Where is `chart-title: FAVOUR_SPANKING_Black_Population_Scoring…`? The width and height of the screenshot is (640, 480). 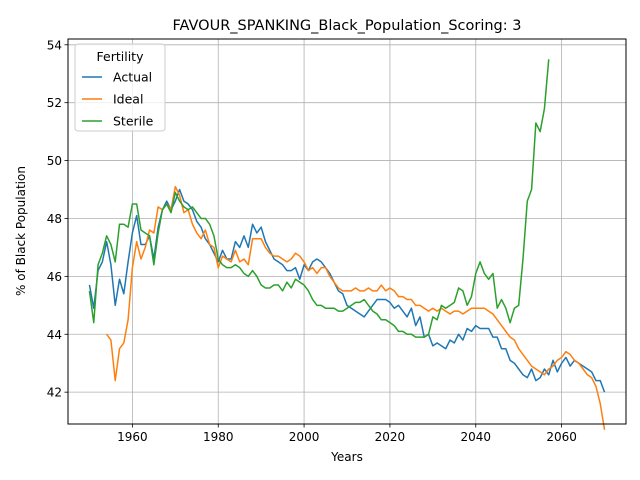 chart-title: FAVOUR_SPANKING_Black_Population_Scoring… is located at coordinates (347, 26).